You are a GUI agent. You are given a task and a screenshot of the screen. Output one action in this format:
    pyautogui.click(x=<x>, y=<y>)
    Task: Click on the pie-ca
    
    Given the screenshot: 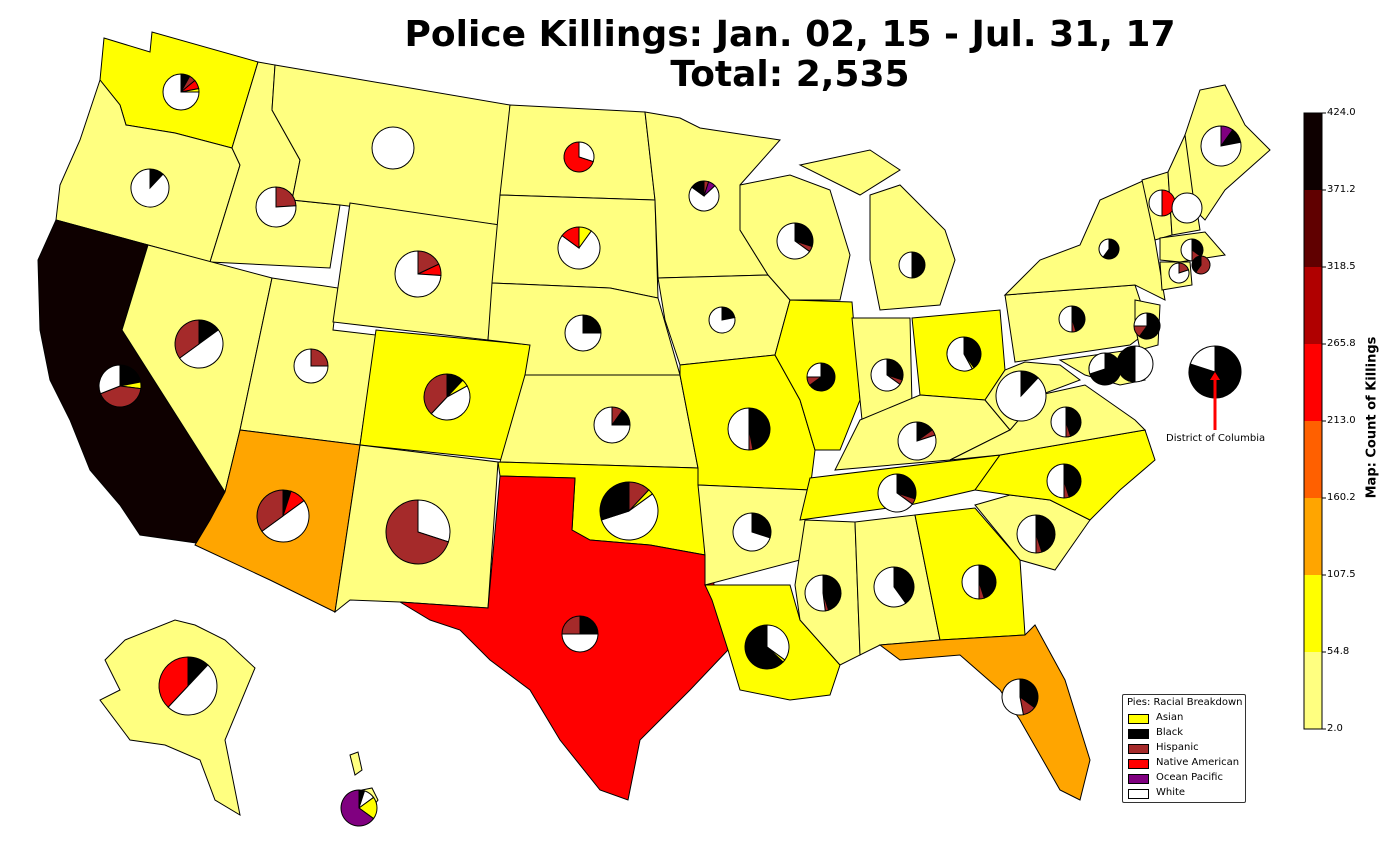 What is the action you would take?
    pyautogui.click(x=120, y=386)
    